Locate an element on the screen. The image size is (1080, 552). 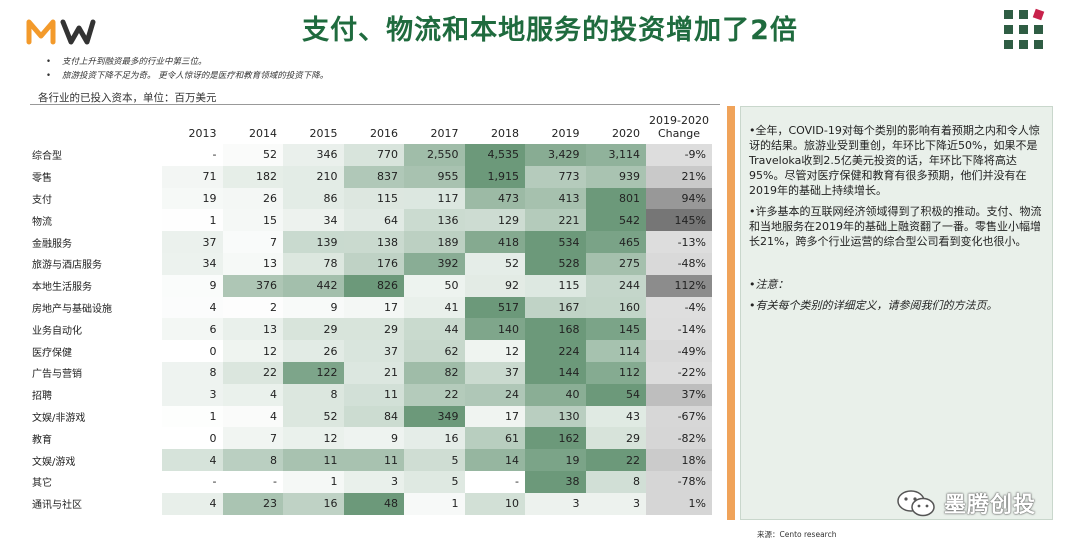
category-label: 招聘 is located at coordinates (42, 397).